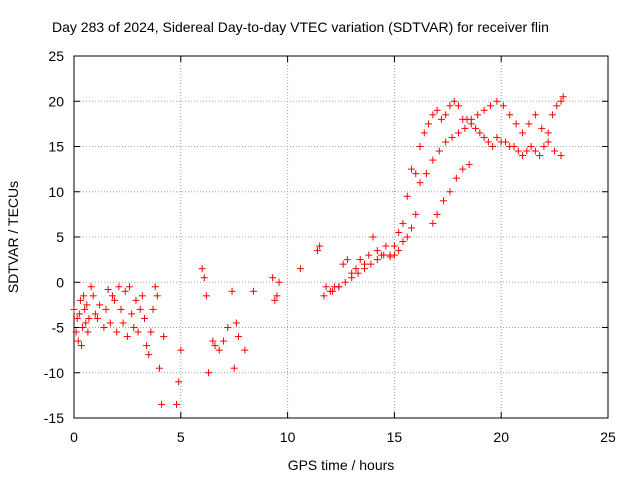 The height and width of the screenshot is (480, 640). What do you see at coordinates (60, 282) in the screenshot?
I see `y-tick-label: 0` at bounding box center [60, 282].